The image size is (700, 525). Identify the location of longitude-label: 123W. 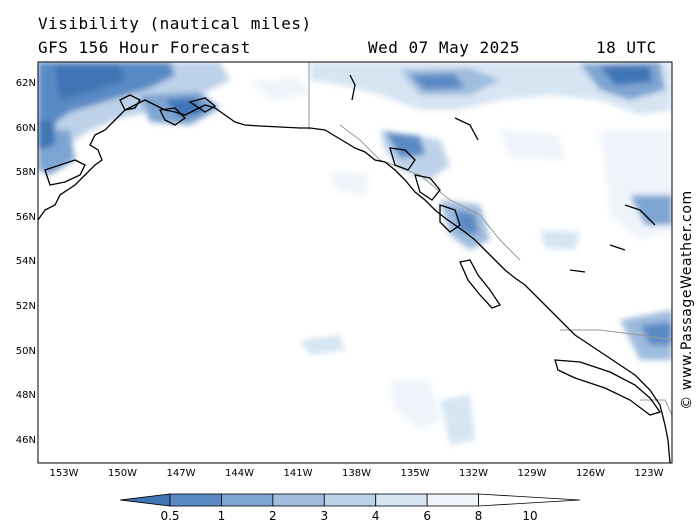
(649, 473).